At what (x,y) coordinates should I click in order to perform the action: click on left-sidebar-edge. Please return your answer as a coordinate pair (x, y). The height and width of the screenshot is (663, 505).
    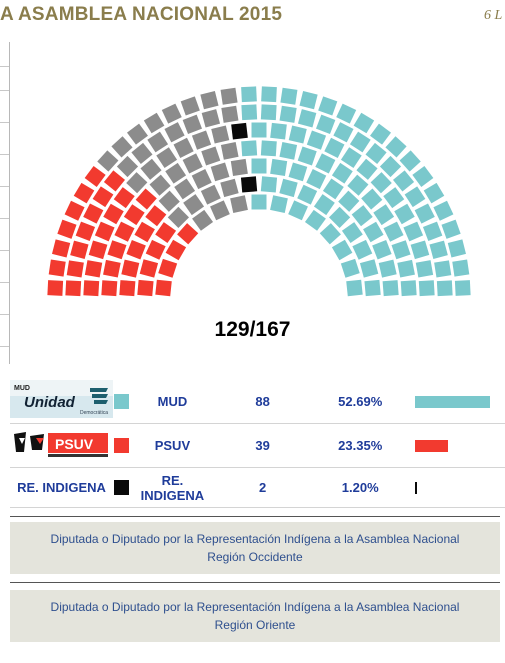
    Looking at the image, I should click on (5, 203).